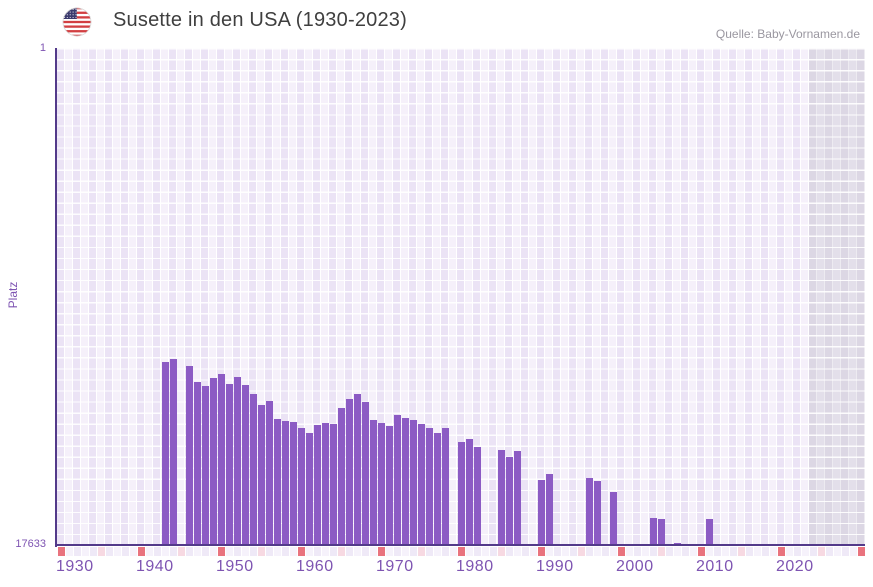 The width and height of the screenshot is (873, 587). I want to click on strip-cell-1936, so click(109, 551).